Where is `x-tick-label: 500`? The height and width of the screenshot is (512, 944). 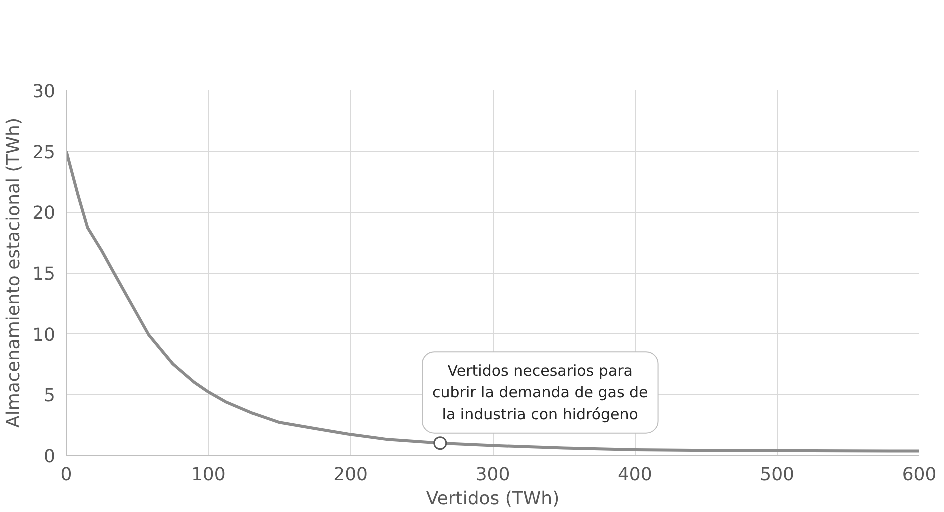
x-tick-label: 500 is located at coordinates (777, 475).